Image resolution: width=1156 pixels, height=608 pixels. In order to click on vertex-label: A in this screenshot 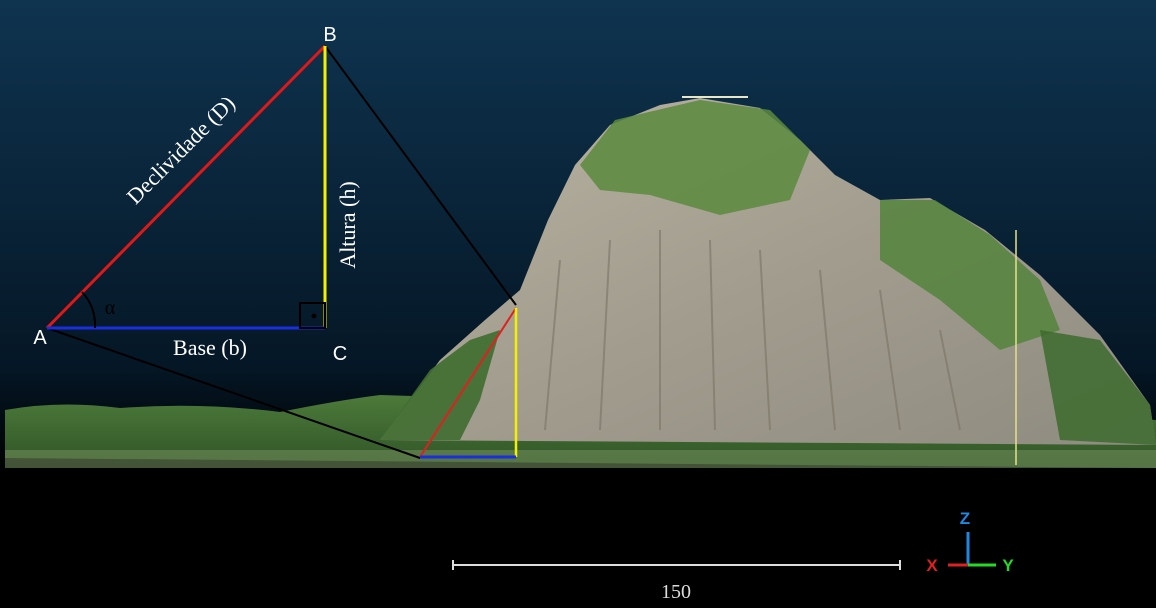, I will do `click(40, 338)`.